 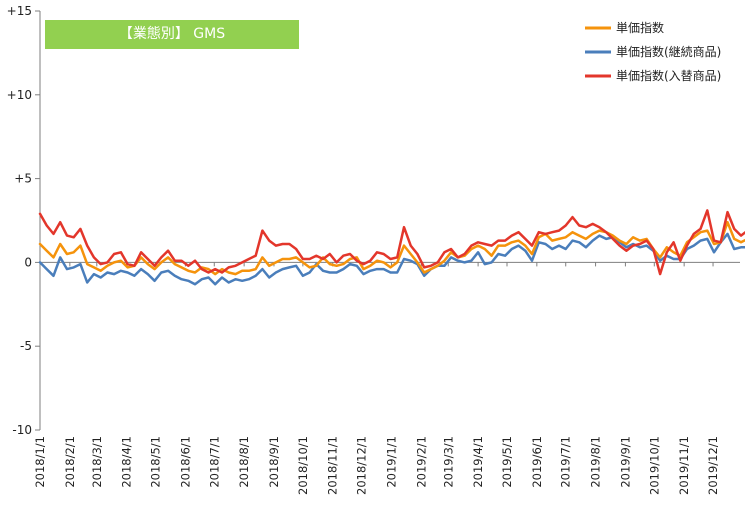 I want to click on x-tick-label: 2018/5/1, so click(x=156, y=462).